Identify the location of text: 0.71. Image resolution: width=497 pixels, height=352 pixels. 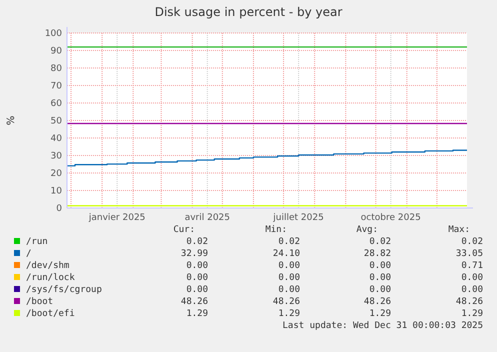
(472, 266).